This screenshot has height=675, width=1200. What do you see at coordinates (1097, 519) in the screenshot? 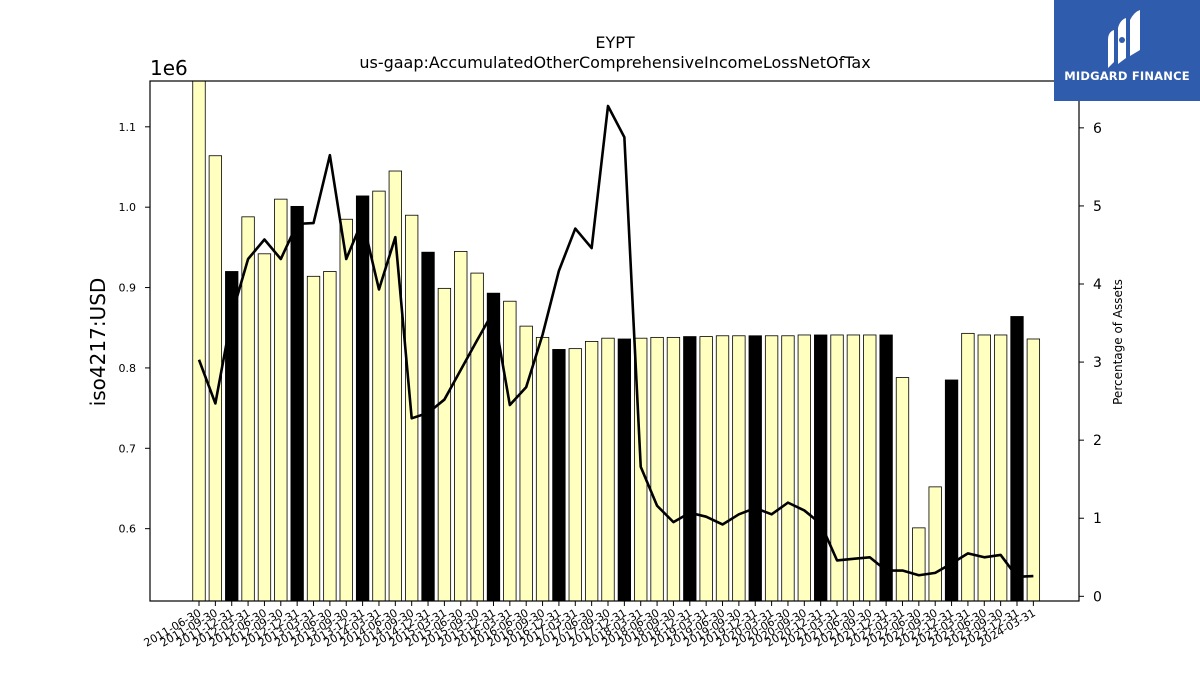
I see `y2-tick-label: 1` at bounding box center [1097, 519].